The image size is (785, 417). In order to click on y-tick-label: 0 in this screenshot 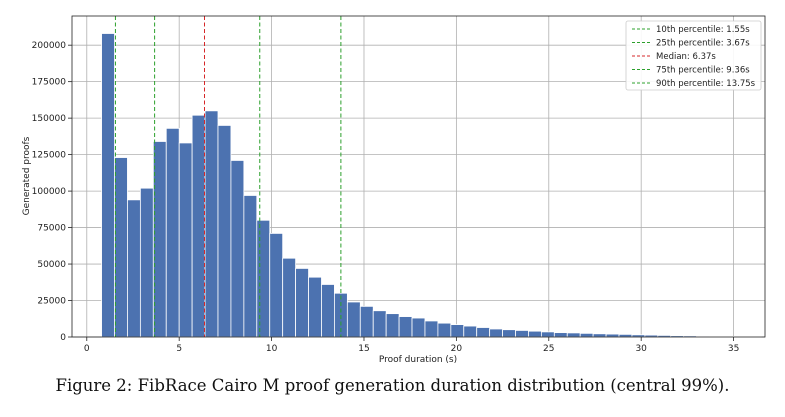, I will do `click(63, 338)`.